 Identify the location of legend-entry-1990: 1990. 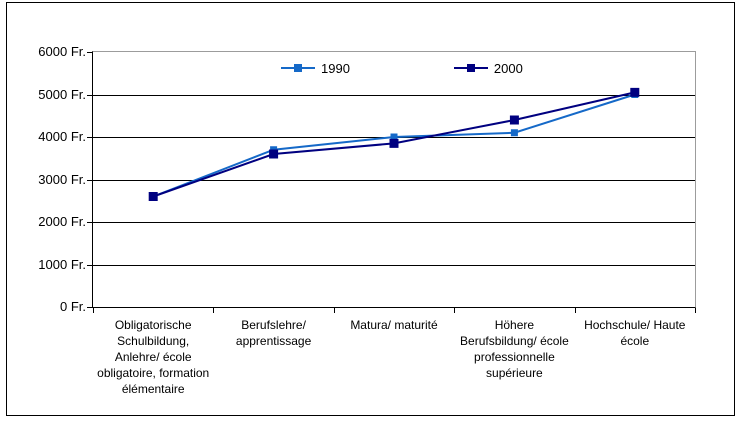
(315, 68).